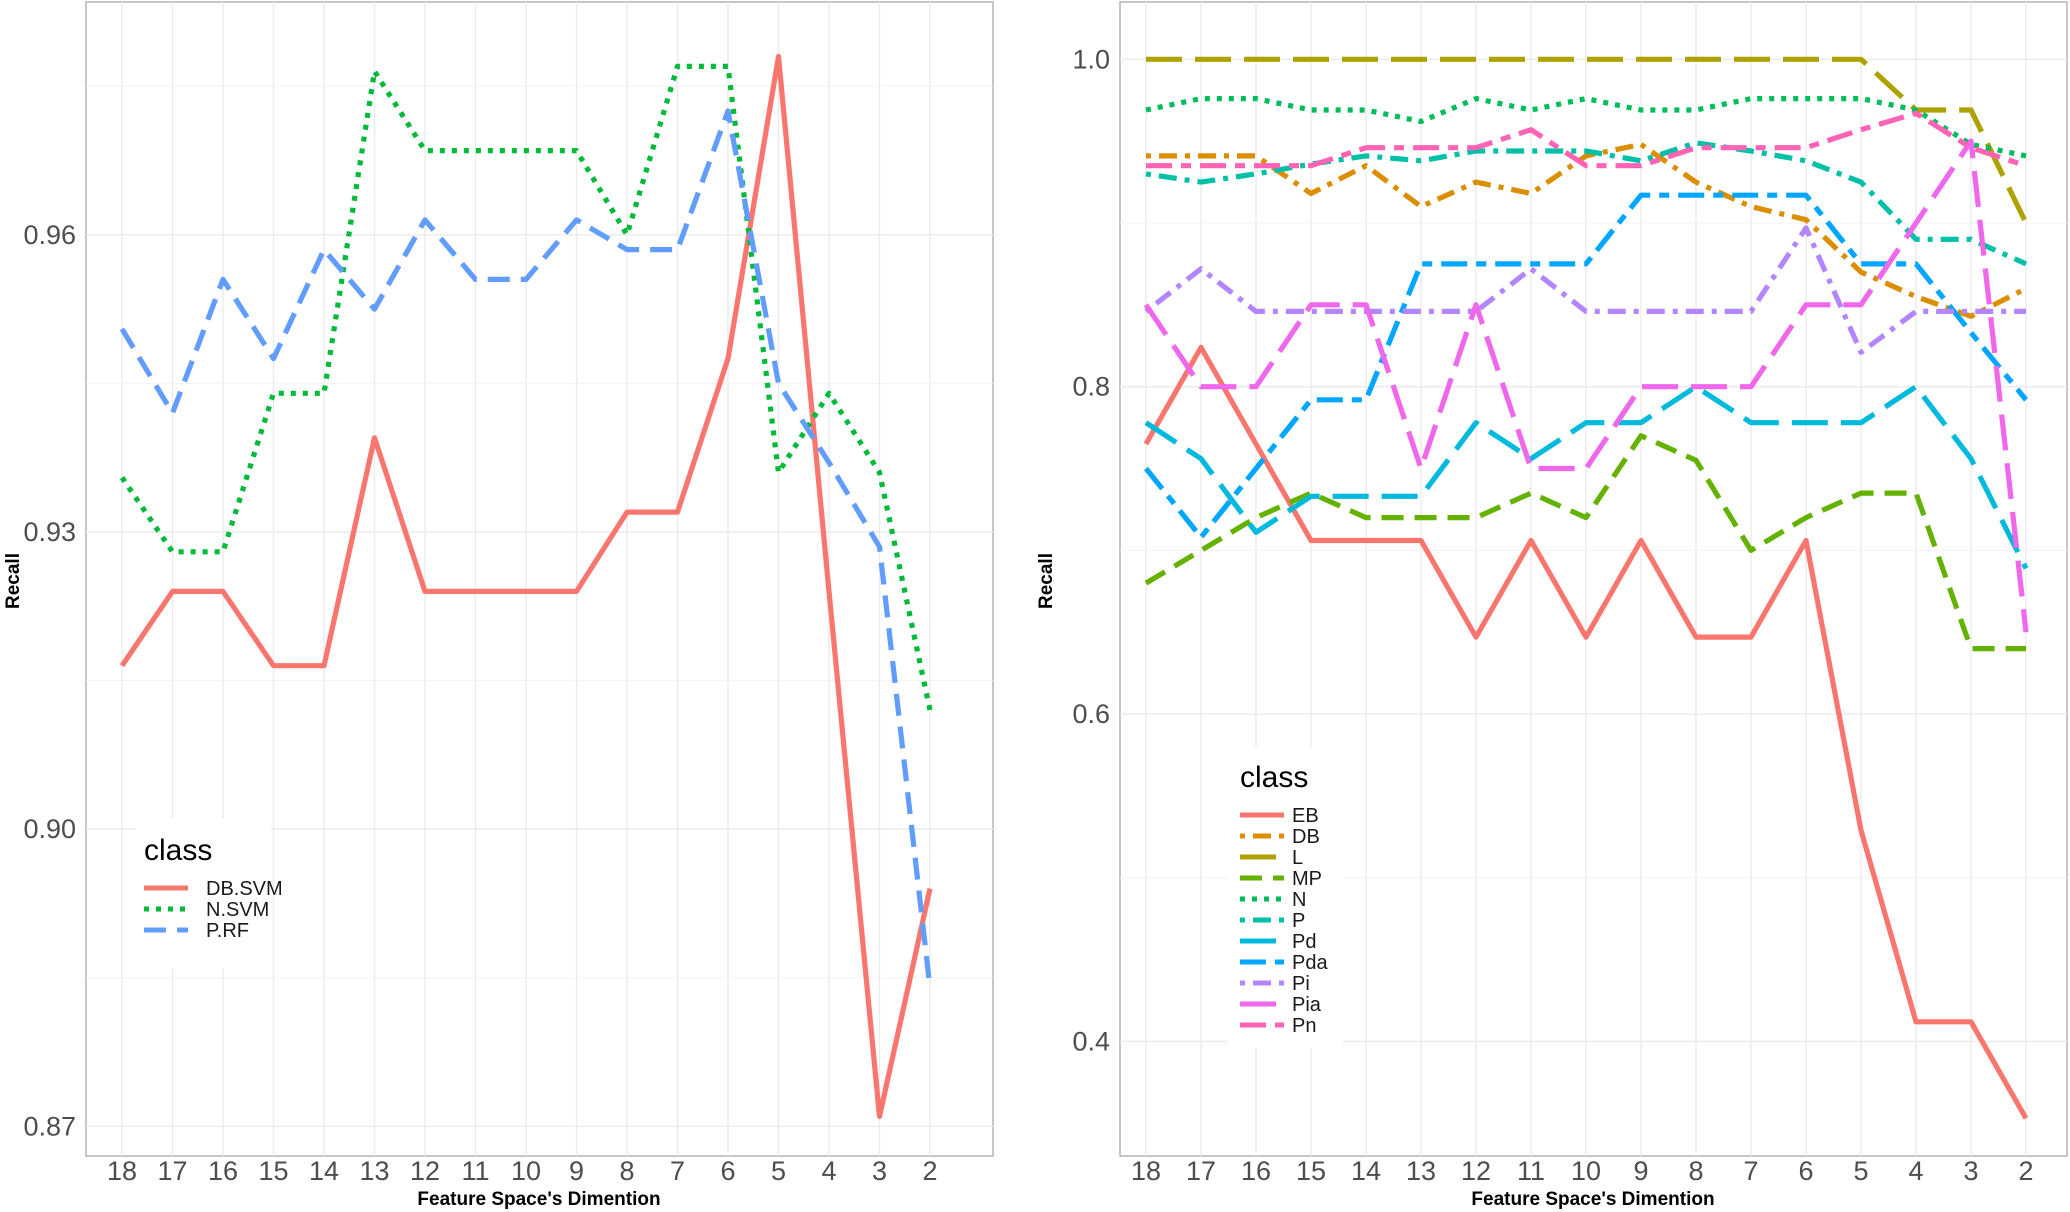  I want to click on series-line-pd, so click(1586, 477).